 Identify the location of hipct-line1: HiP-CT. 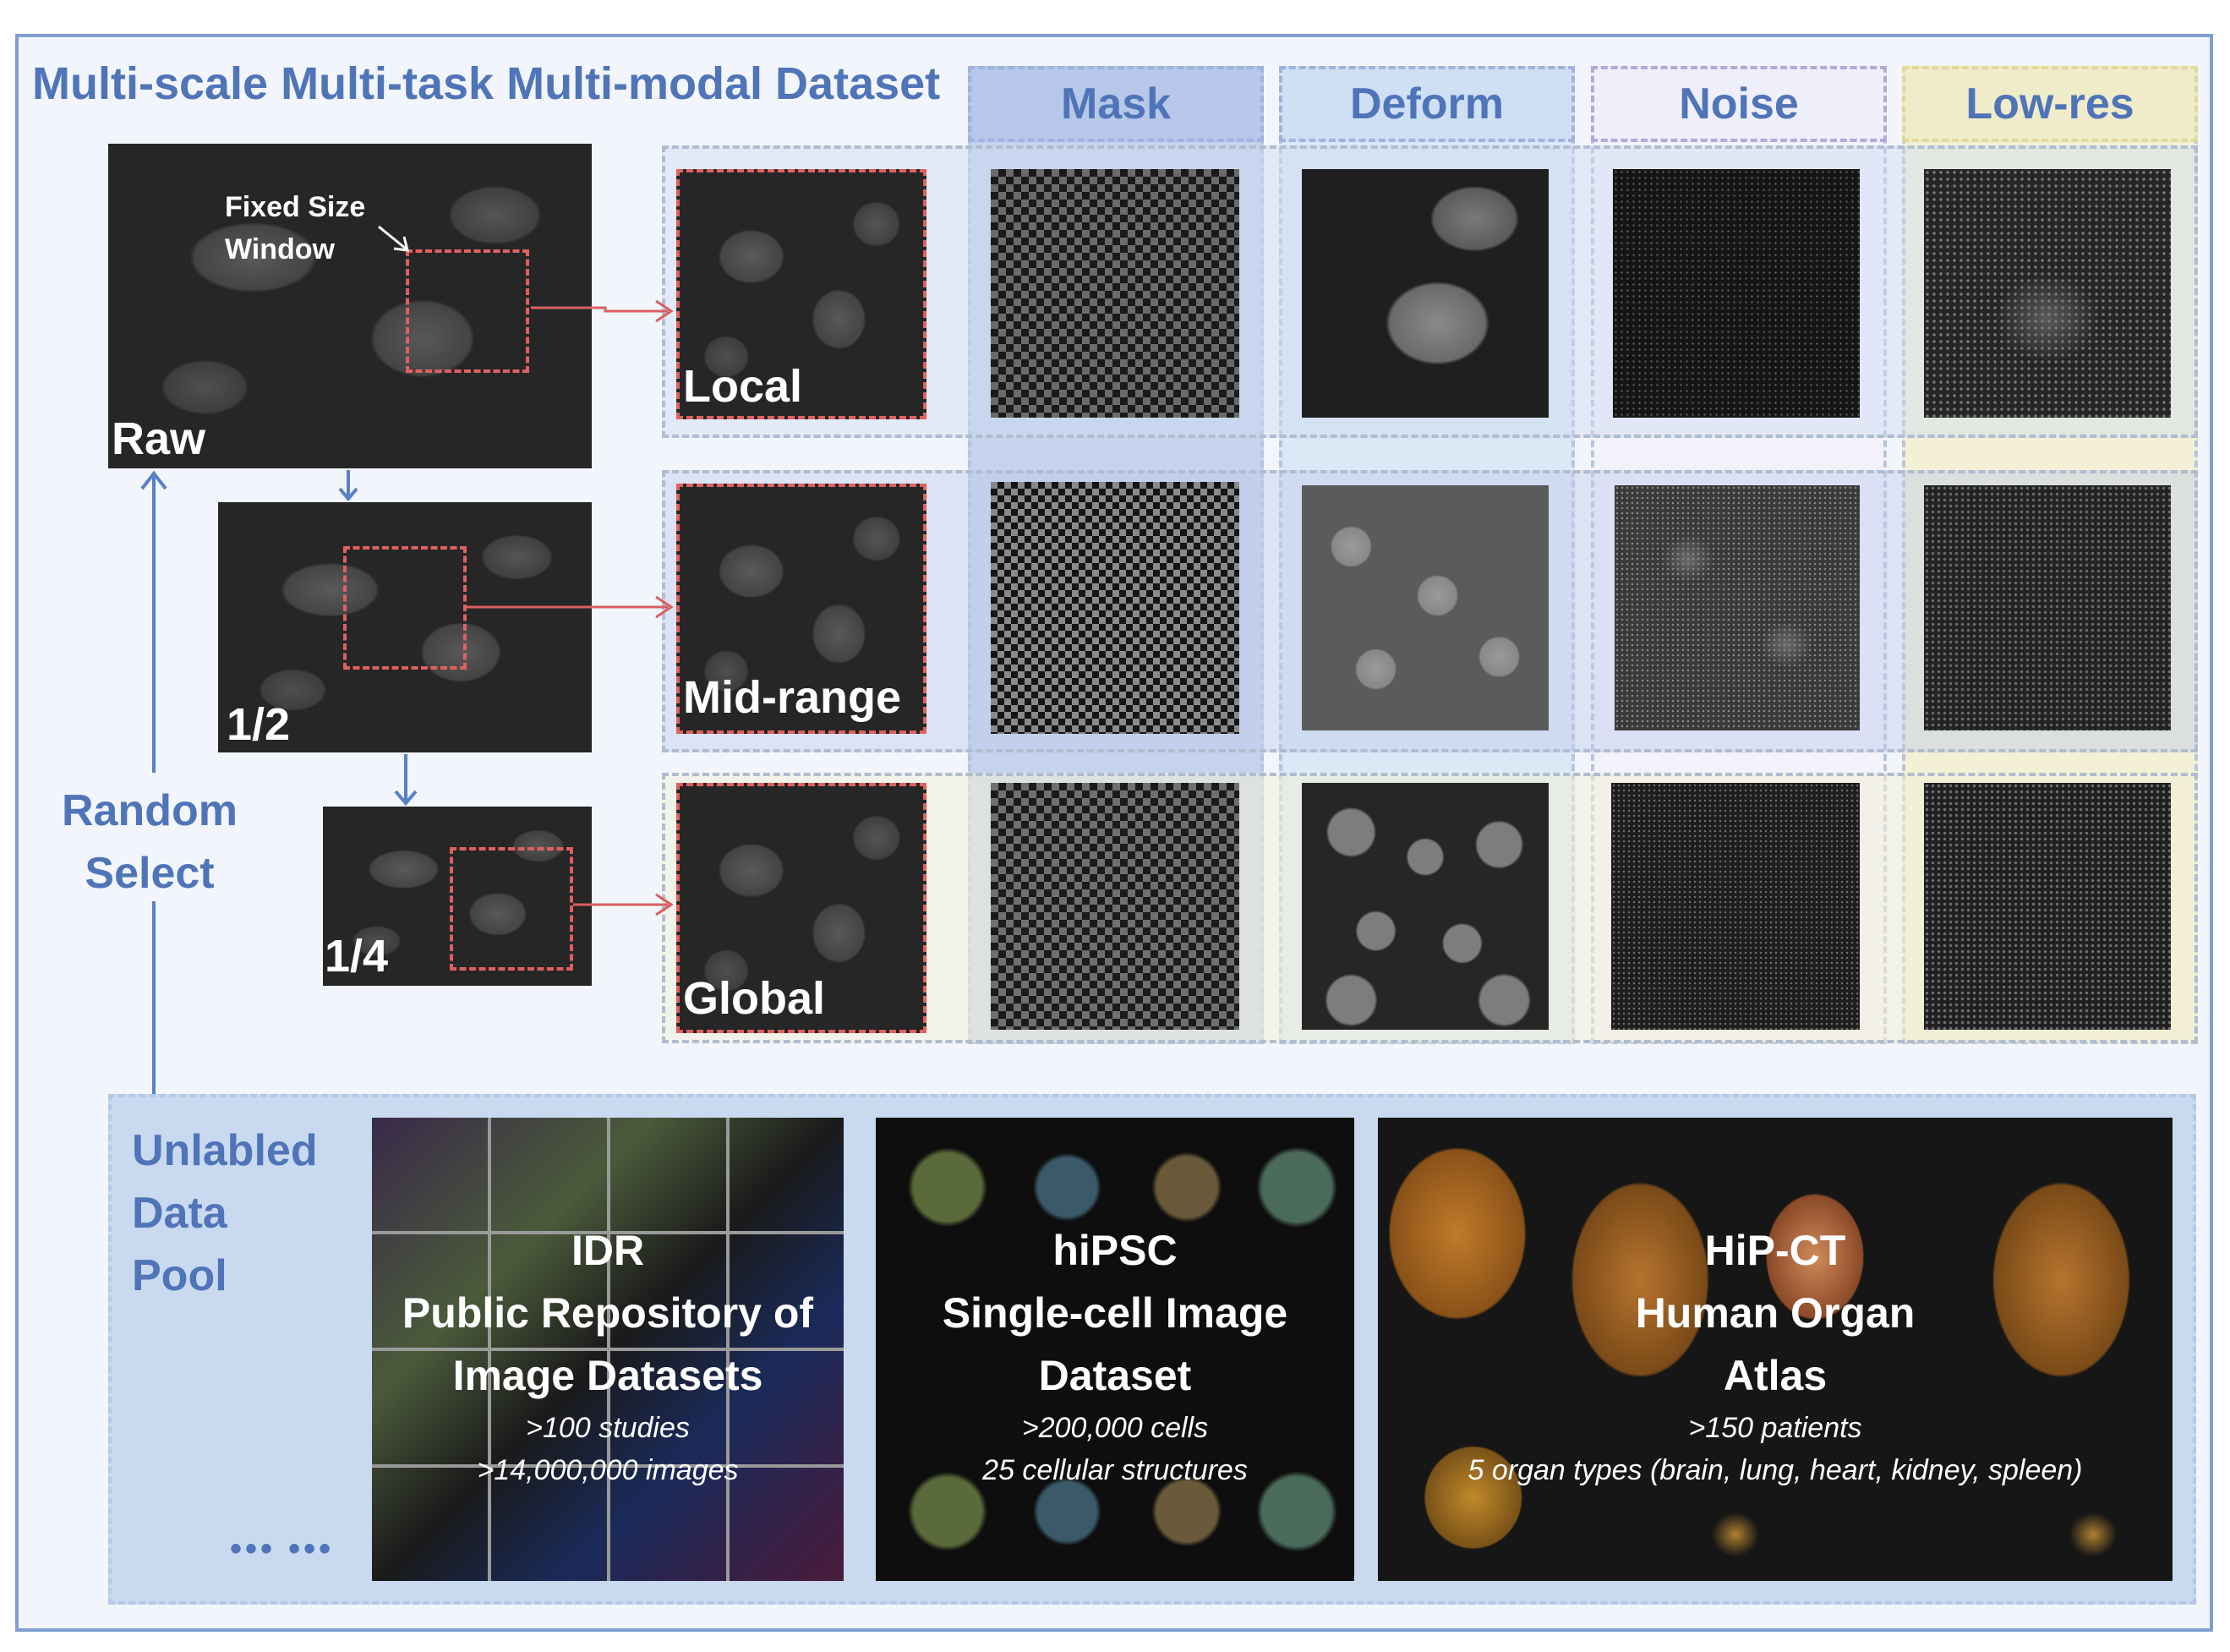
(1775, 1250).